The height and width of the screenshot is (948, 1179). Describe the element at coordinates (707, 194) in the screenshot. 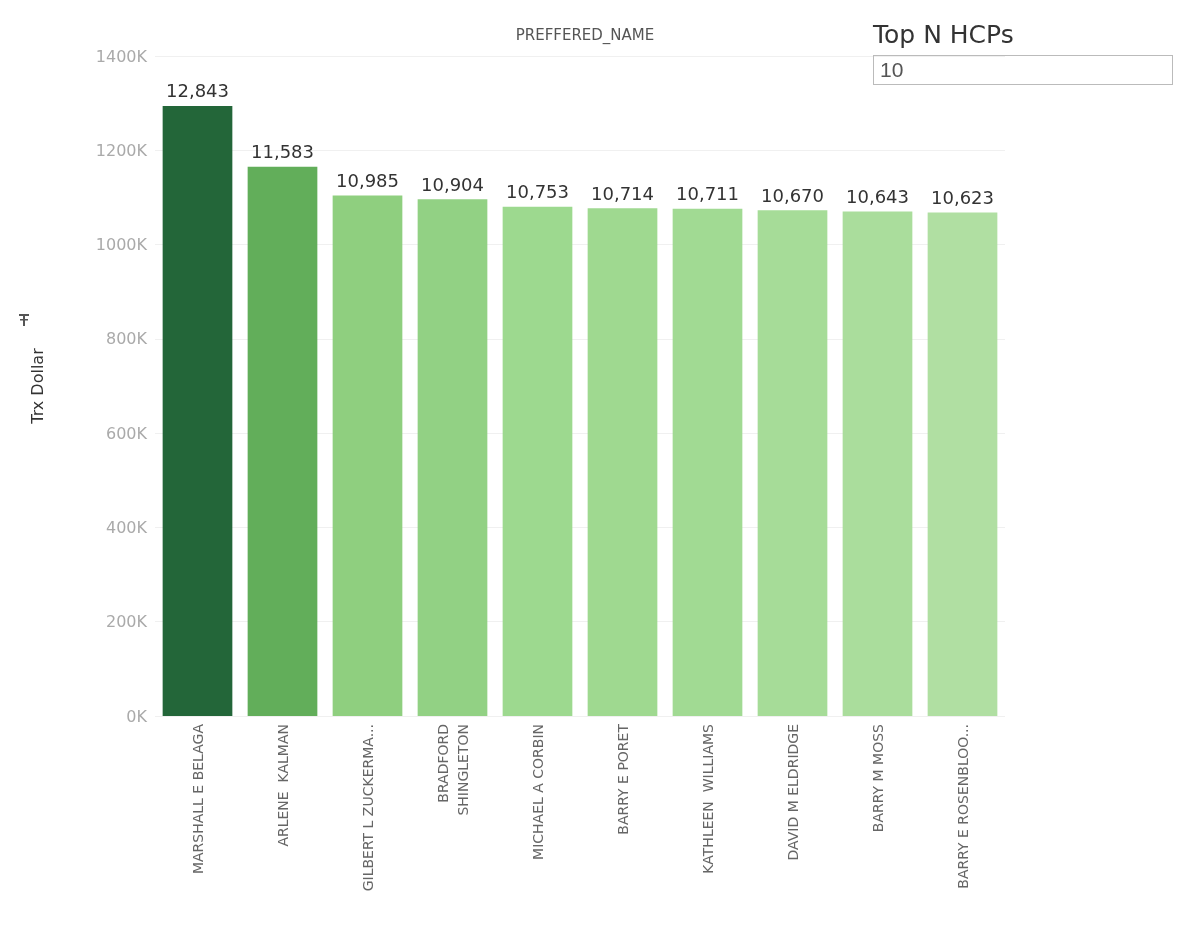

I see `annotation: 10,711` at that location.